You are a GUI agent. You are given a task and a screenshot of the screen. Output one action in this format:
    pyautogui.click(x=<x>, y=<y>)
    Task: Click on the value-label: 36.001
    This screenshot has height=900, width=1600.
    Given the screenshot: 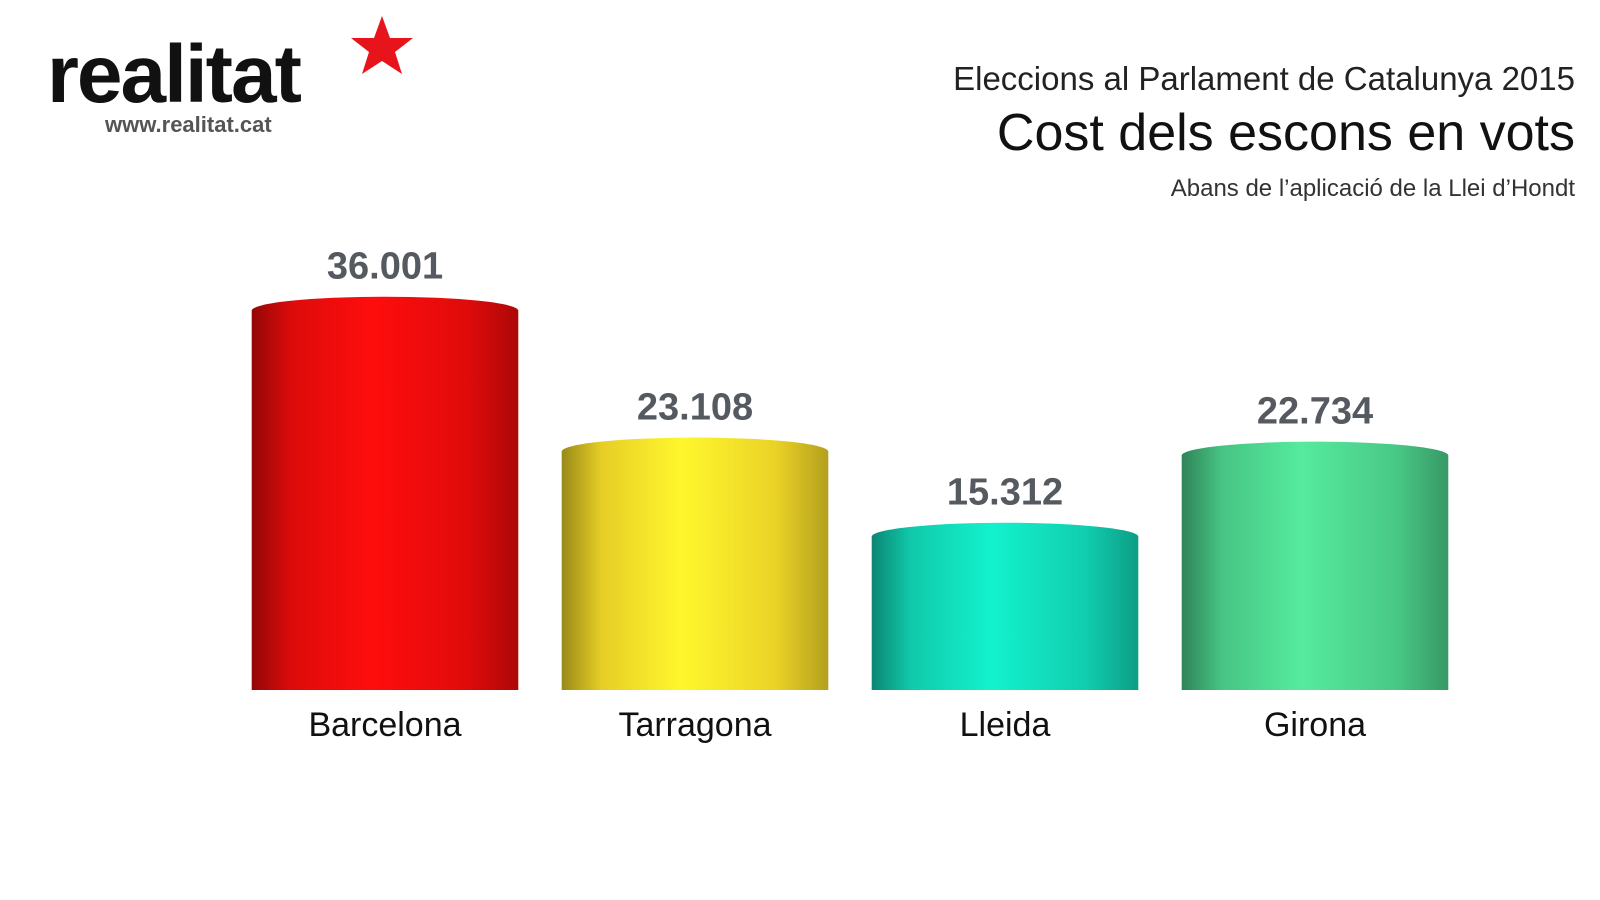 What is the action you would take?
    pyautogui.click(x=385, y=267)
    